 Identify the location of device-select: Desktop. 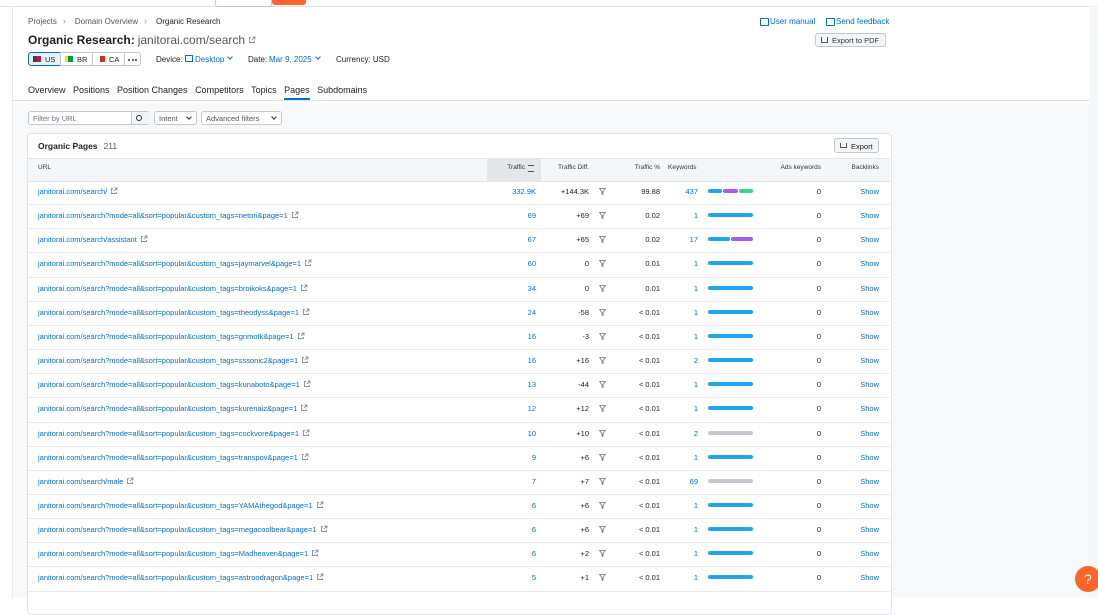
(210, 59).